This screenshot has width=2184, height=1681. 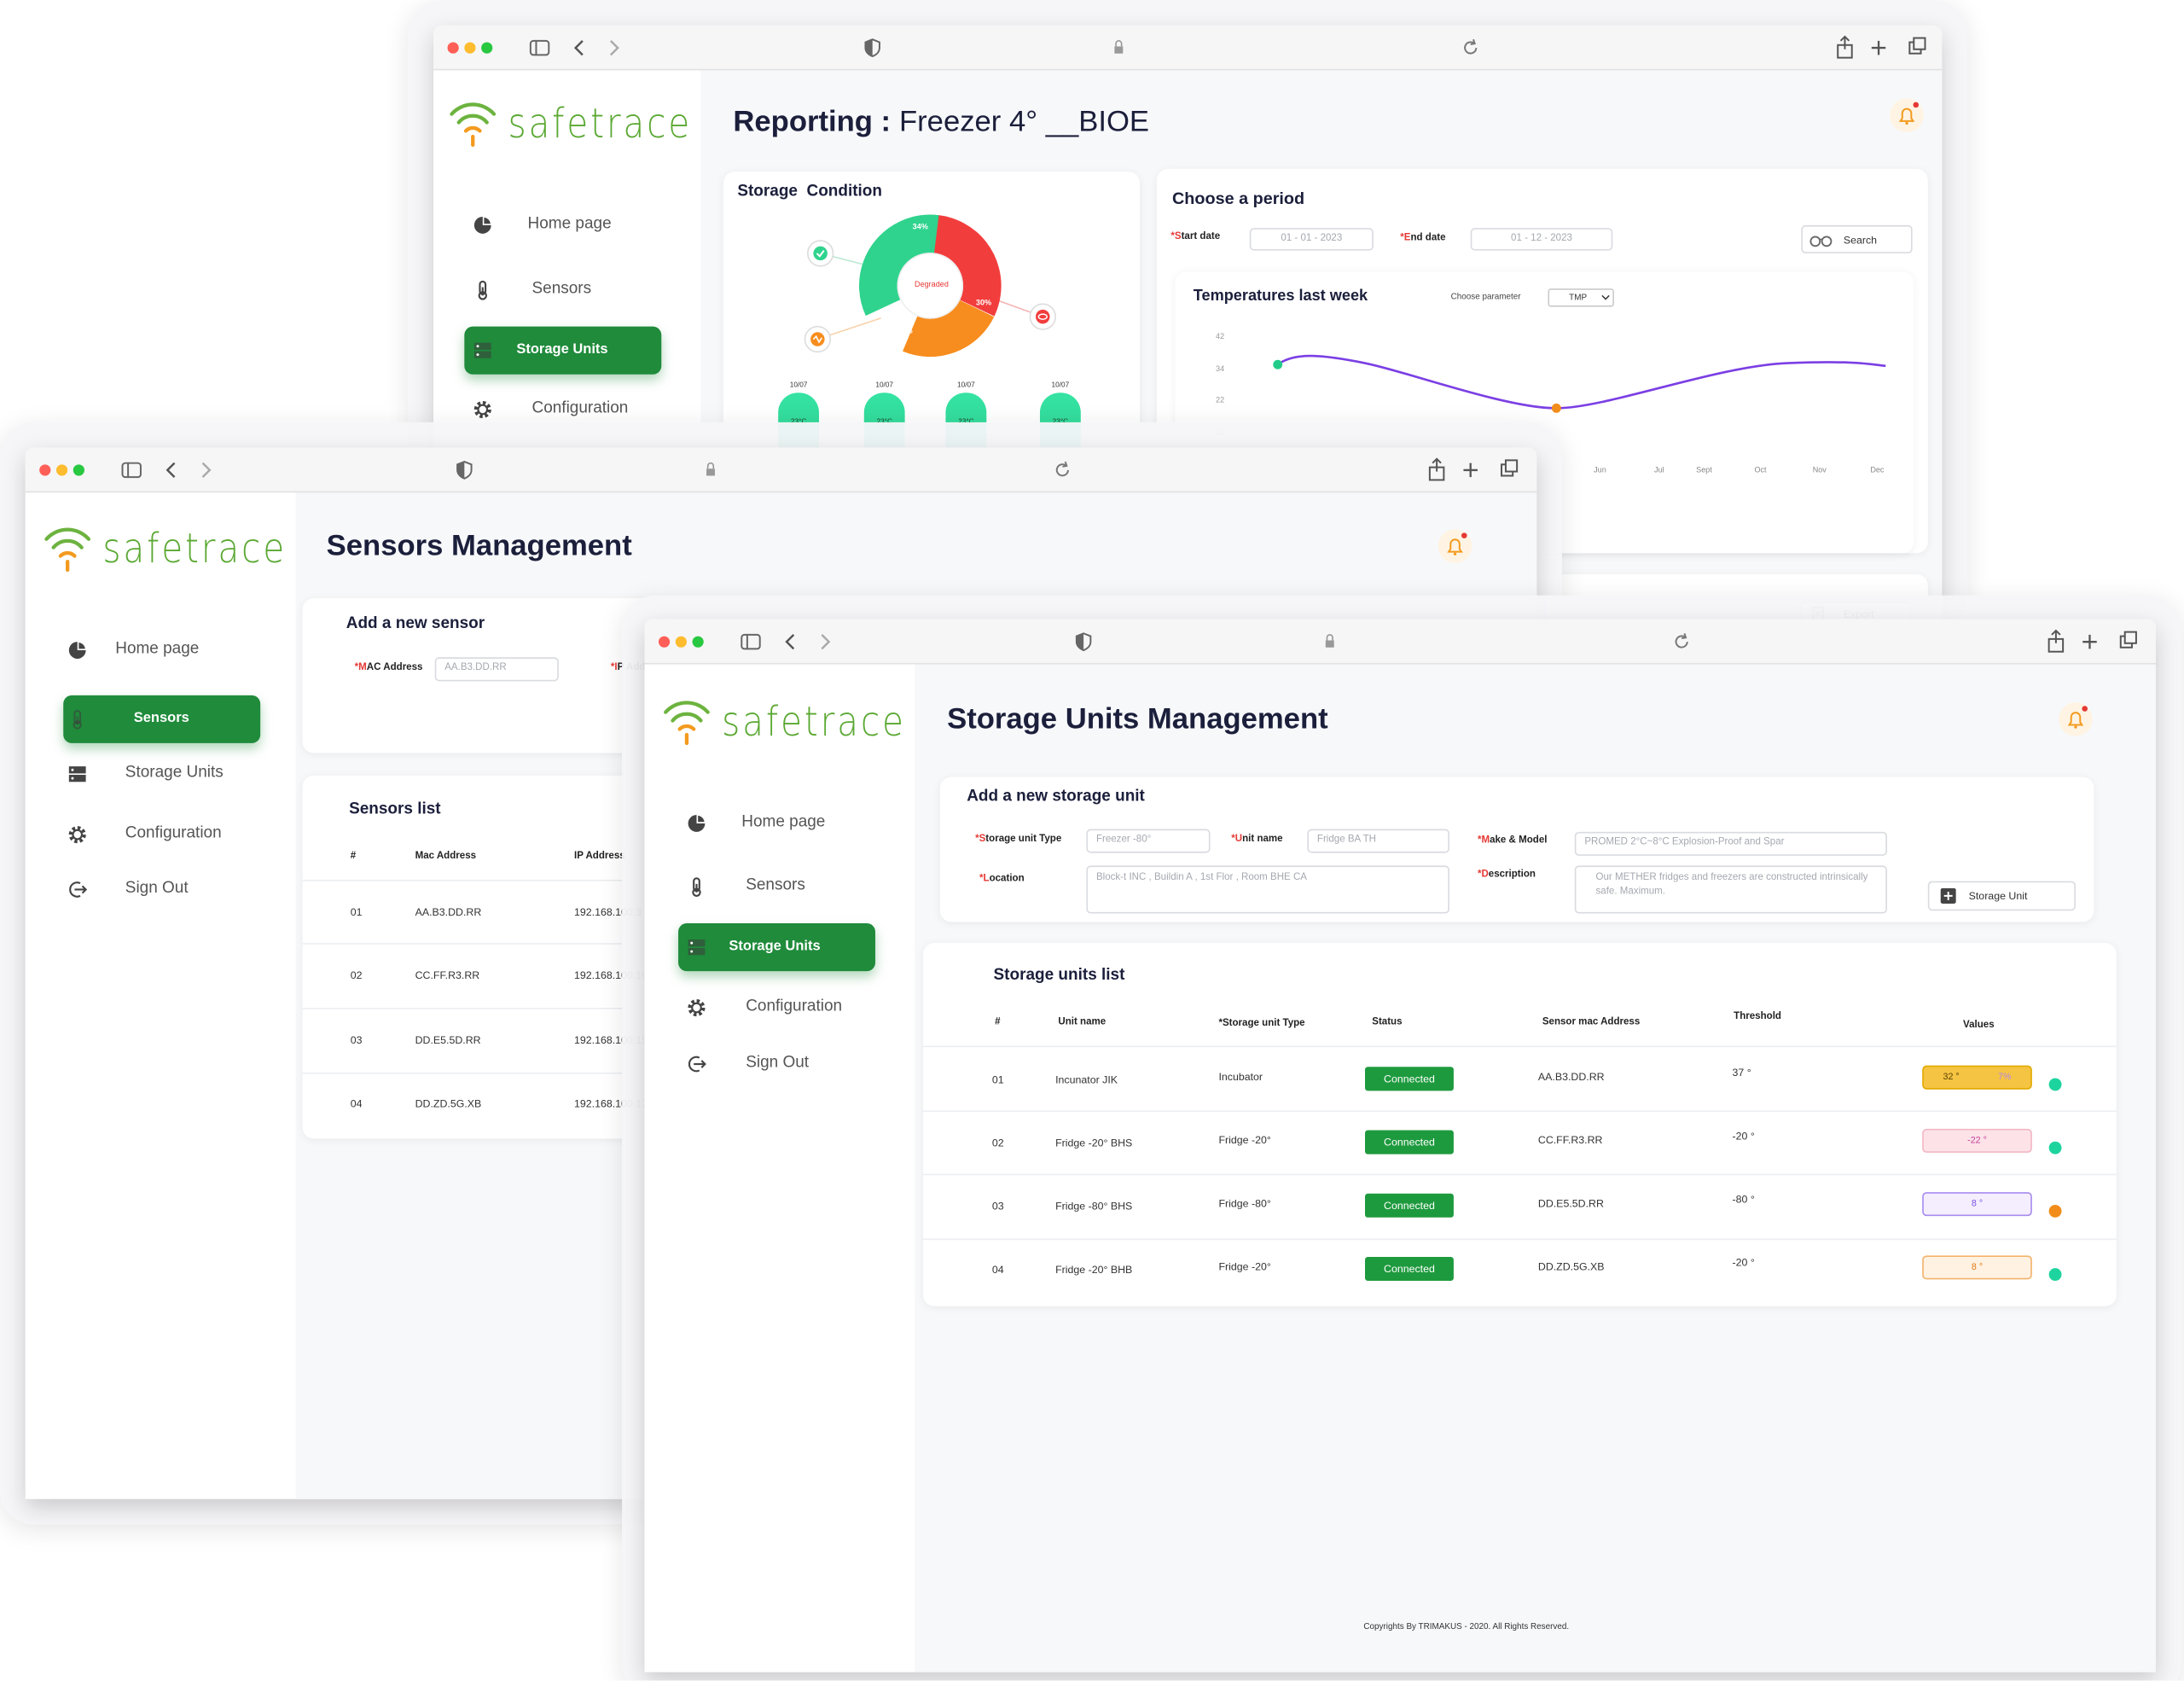 I want to click on input-field: Freezer -80°, so click(x=1149, y=841).